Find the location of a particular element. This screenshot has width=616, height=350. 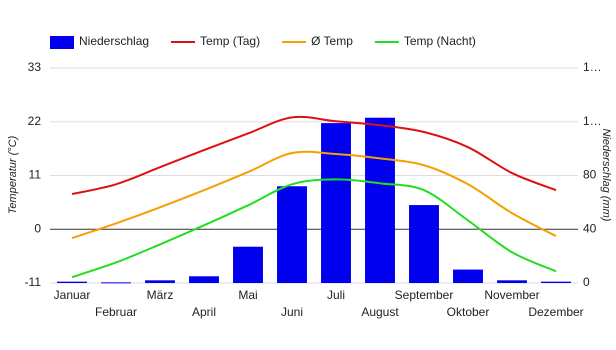

x-tick-label: August is located at coordinates (380, 312).